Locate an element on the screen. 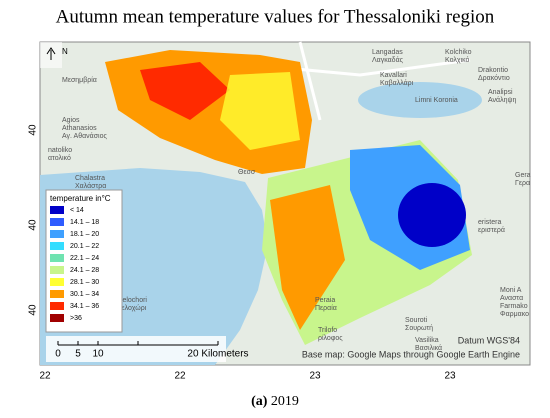  legend-label: 18.1 – 20 is located at coordinates (84, 234).